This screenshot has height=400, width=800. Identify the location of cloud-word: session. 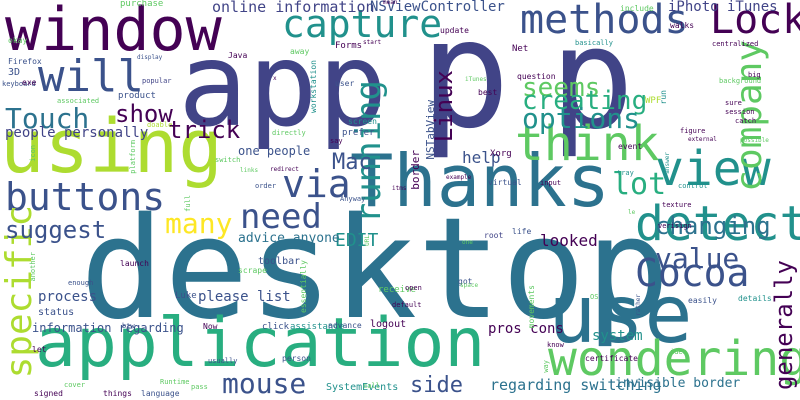
(740, 112).